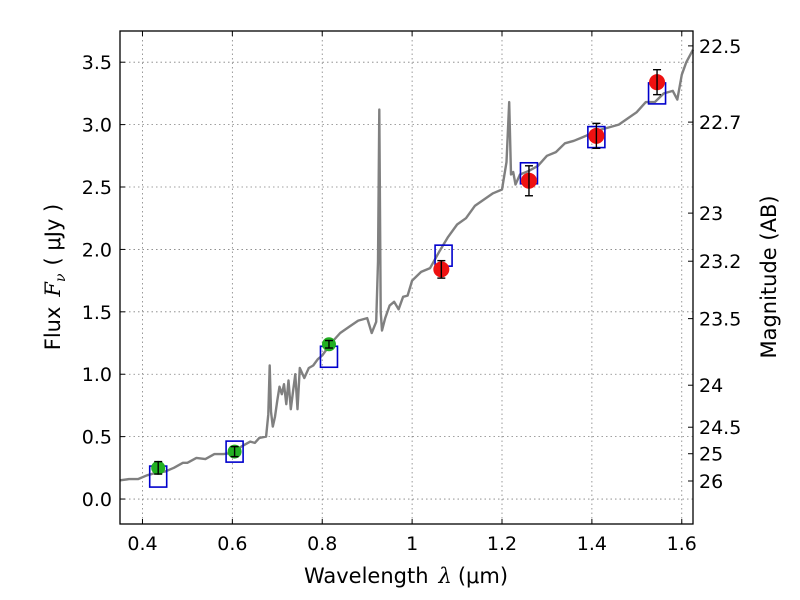 The width and height of the screenshot is (800, 600). I want to click on magnitude-tick-label: 23.5, so click(720, 320).